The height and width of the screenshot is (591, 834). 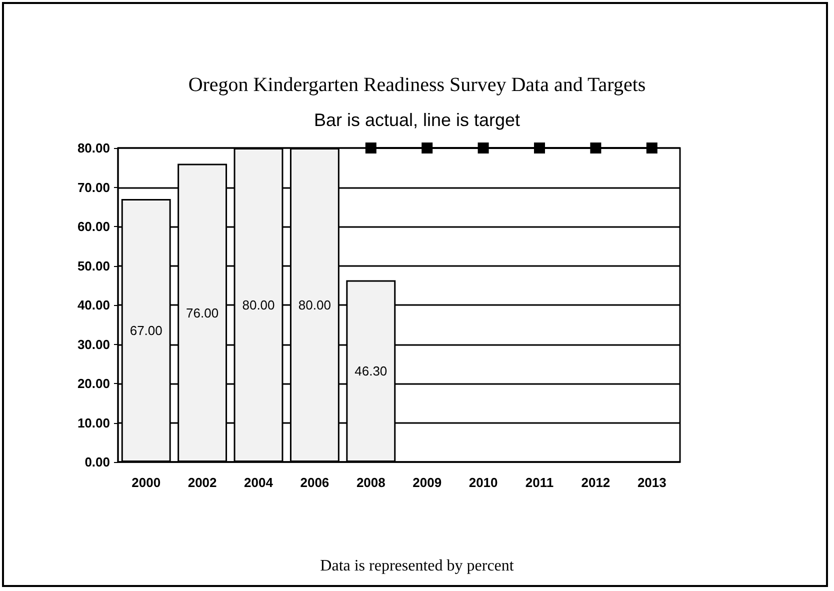 I want to click on y-tick-label: 60.00, so click(x=93, y=226).